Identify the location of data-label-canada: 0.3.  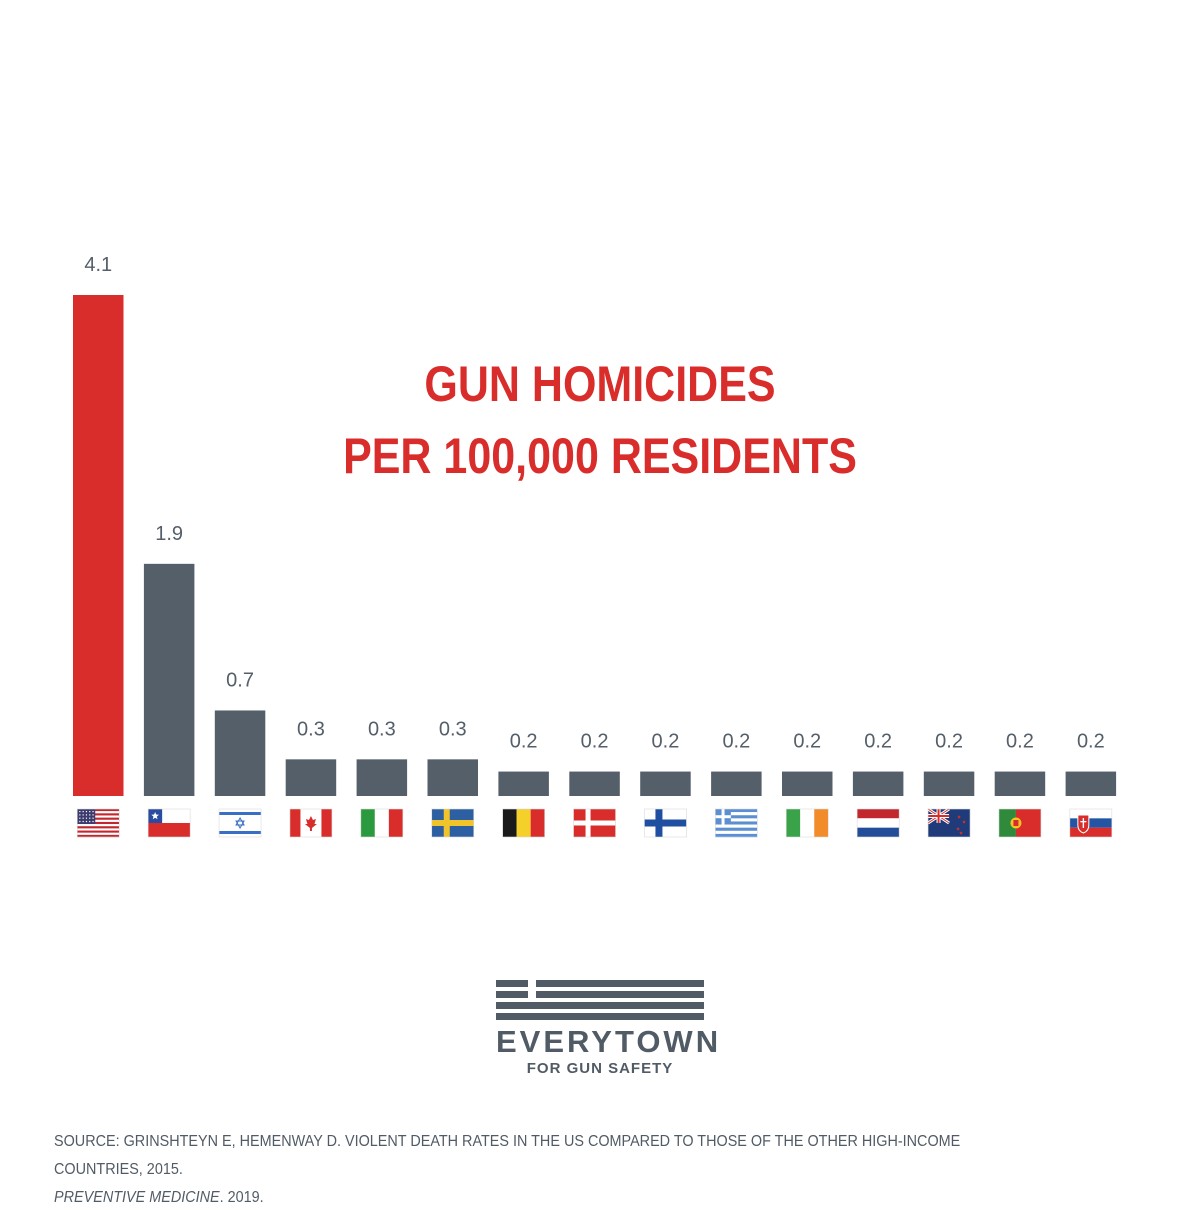
(311, 729).